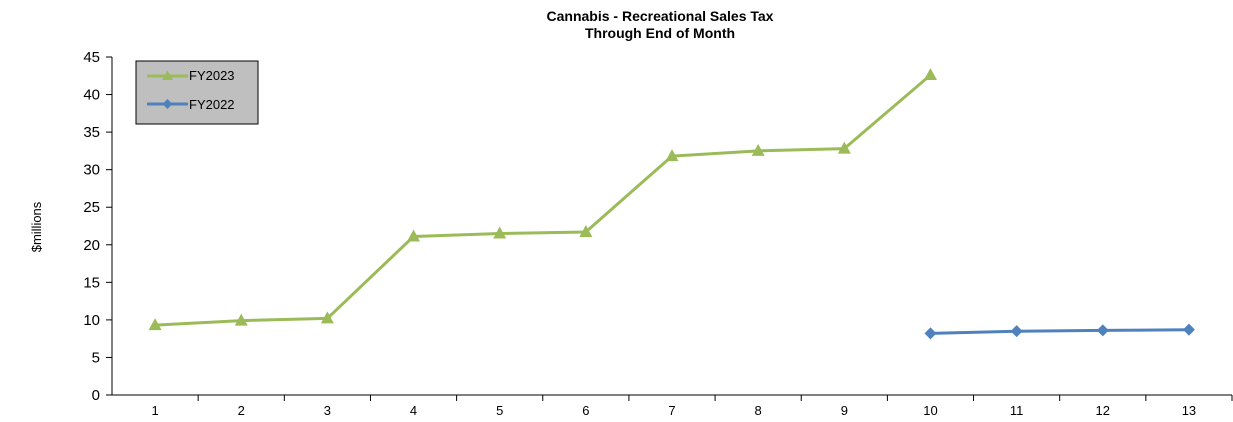 The height and width of the screenshot is (422, 1233). I want to click on legend: FY2023 FY2022, so click(197, 92).